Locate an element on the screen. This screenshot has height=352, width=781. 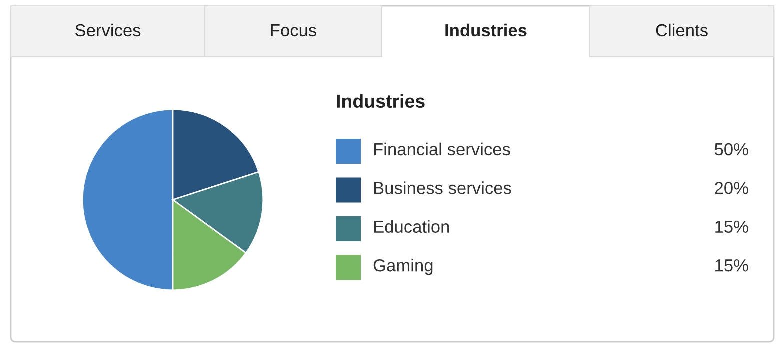
text: Clients is located at coordinates (682, 30).